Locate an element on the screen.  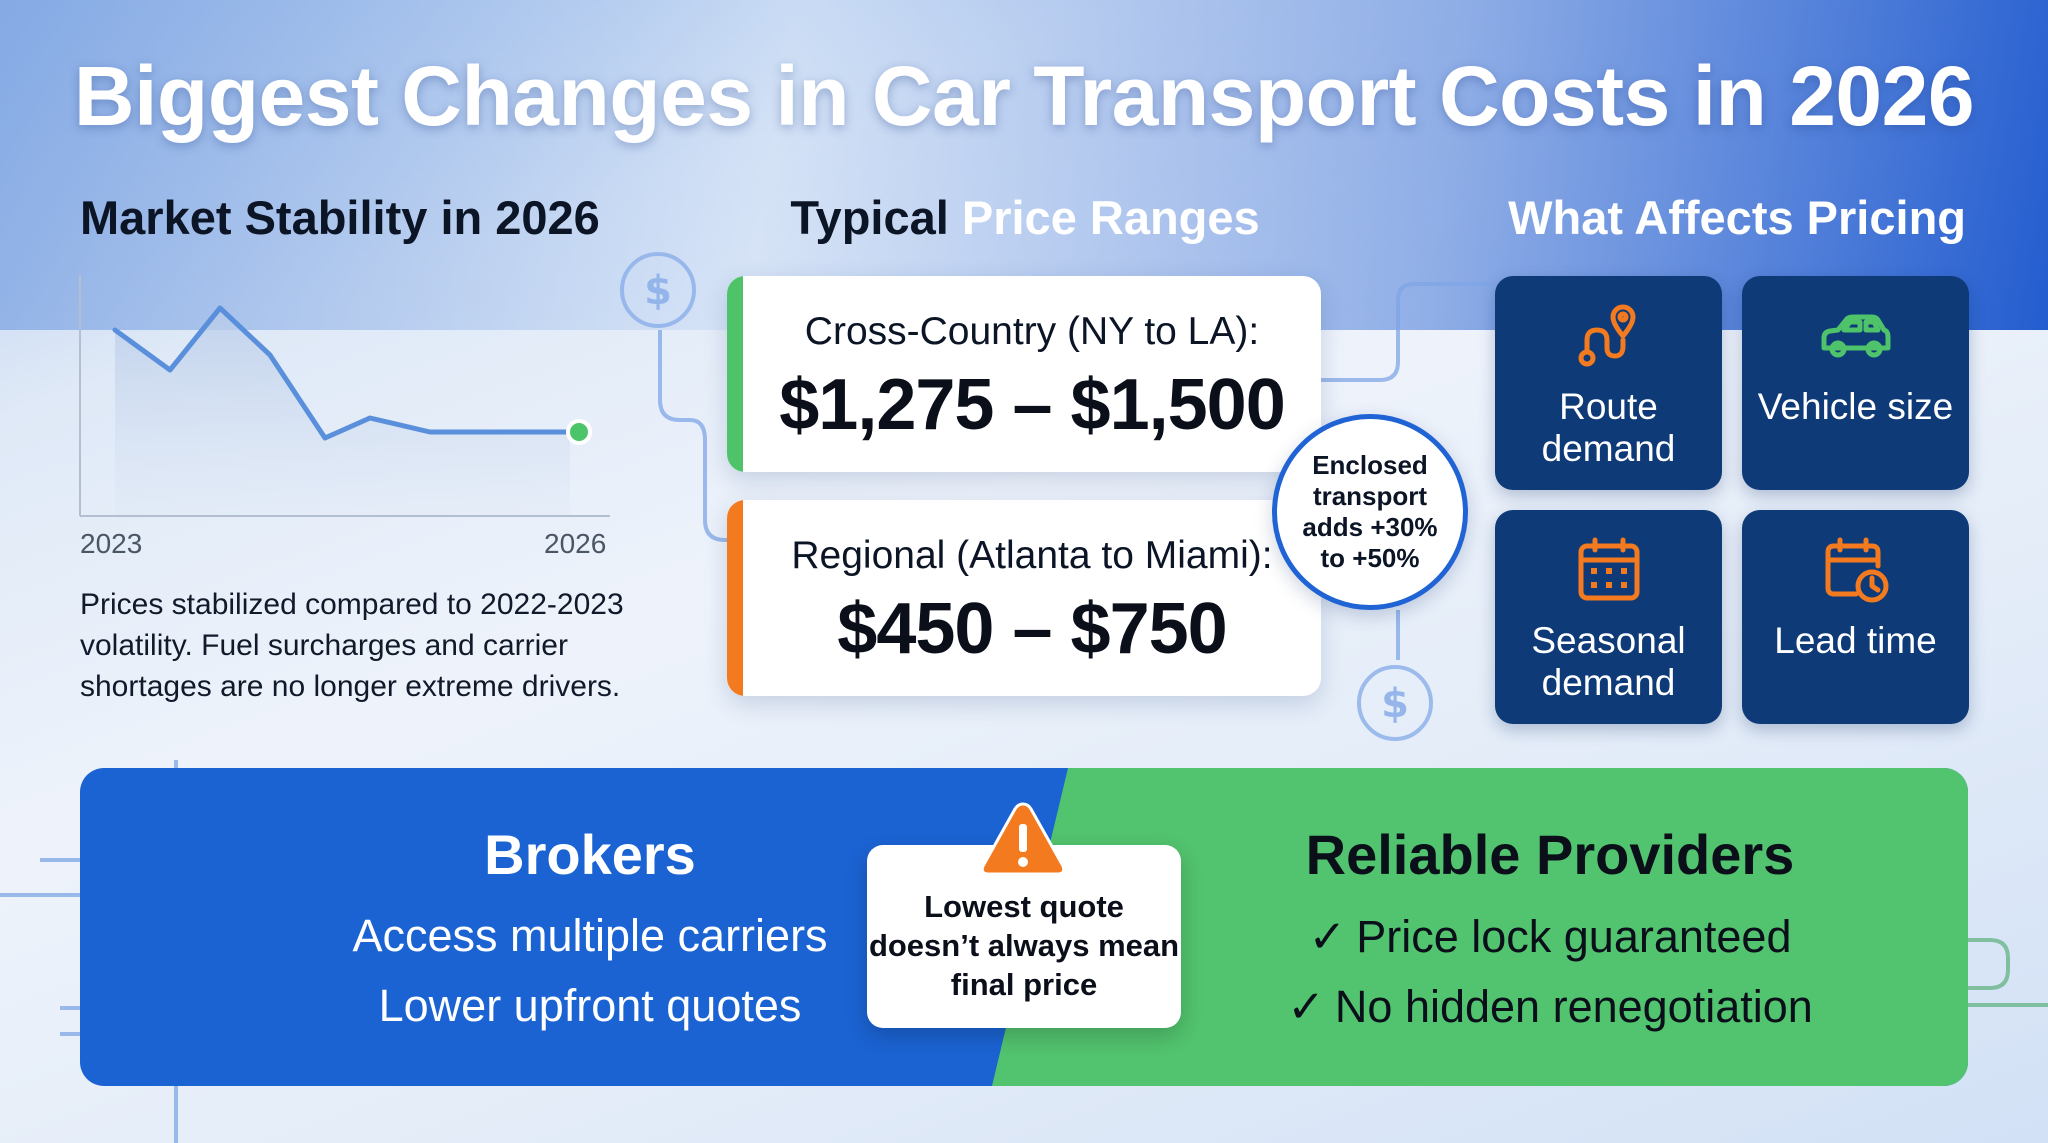
factor-label: Vehicle size is located at coordinates (1855, 406).